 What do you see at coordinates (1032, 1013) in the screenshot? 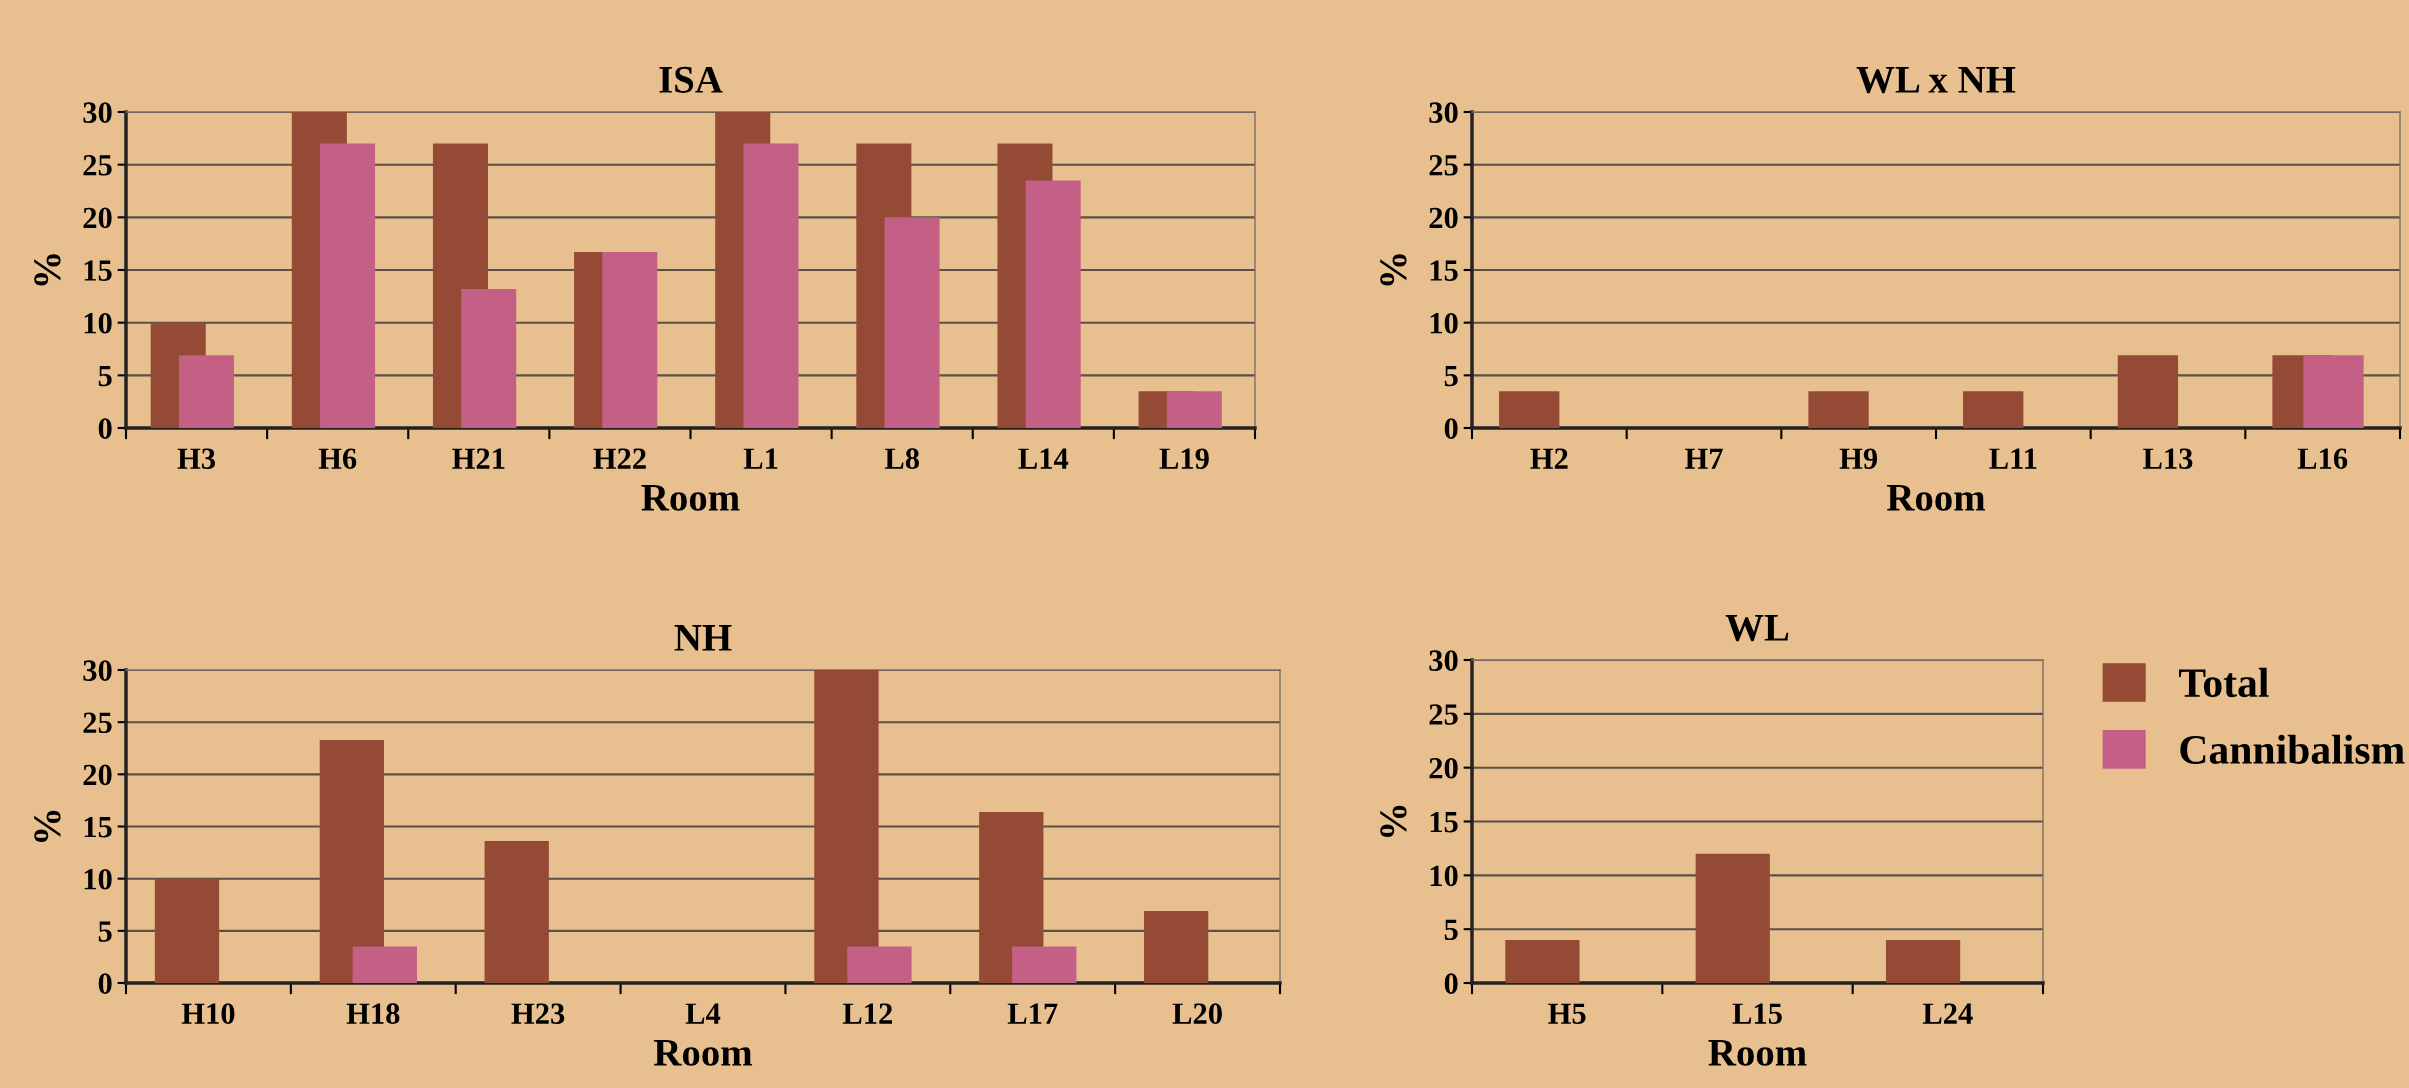
I see `x-tick-label: L17` at bounding box center [1032, 1013].